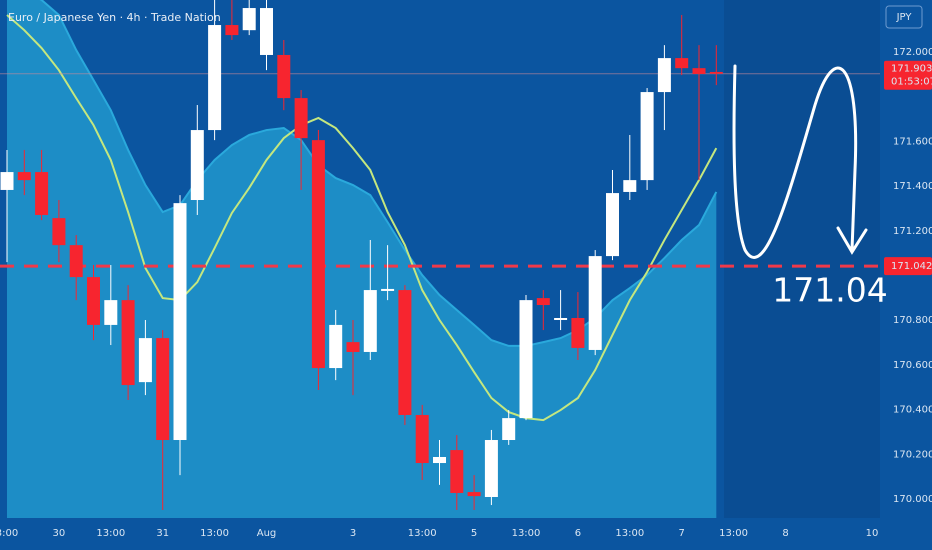 This screenshot has height=550, width=932. Describe the element at coordinates (578, 533) in the screenshot. I see `x-tick-label: 6` at that location.